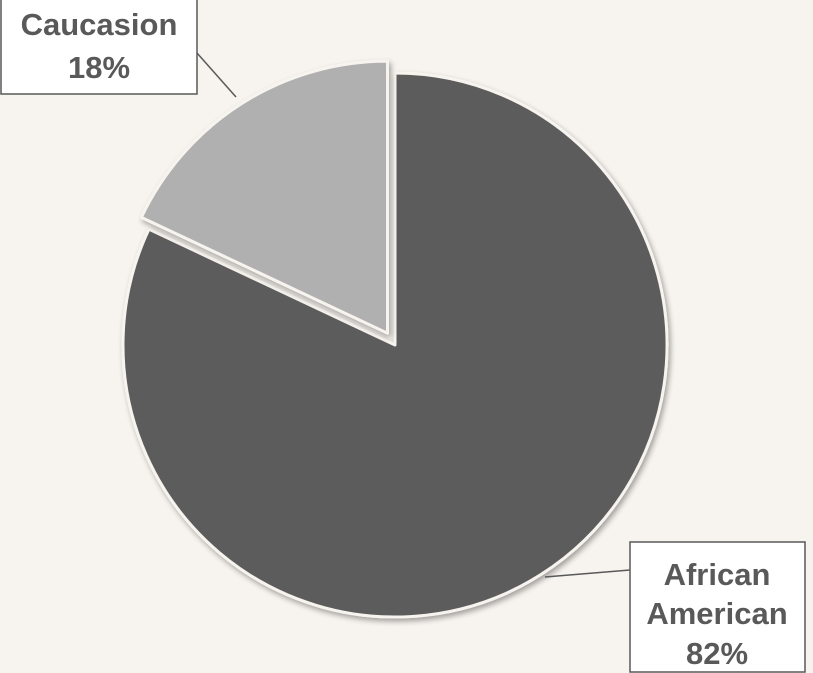  Describe the element at coordinates (587, 573) in the screenshot. I see `leader-line-african-american` at that location.